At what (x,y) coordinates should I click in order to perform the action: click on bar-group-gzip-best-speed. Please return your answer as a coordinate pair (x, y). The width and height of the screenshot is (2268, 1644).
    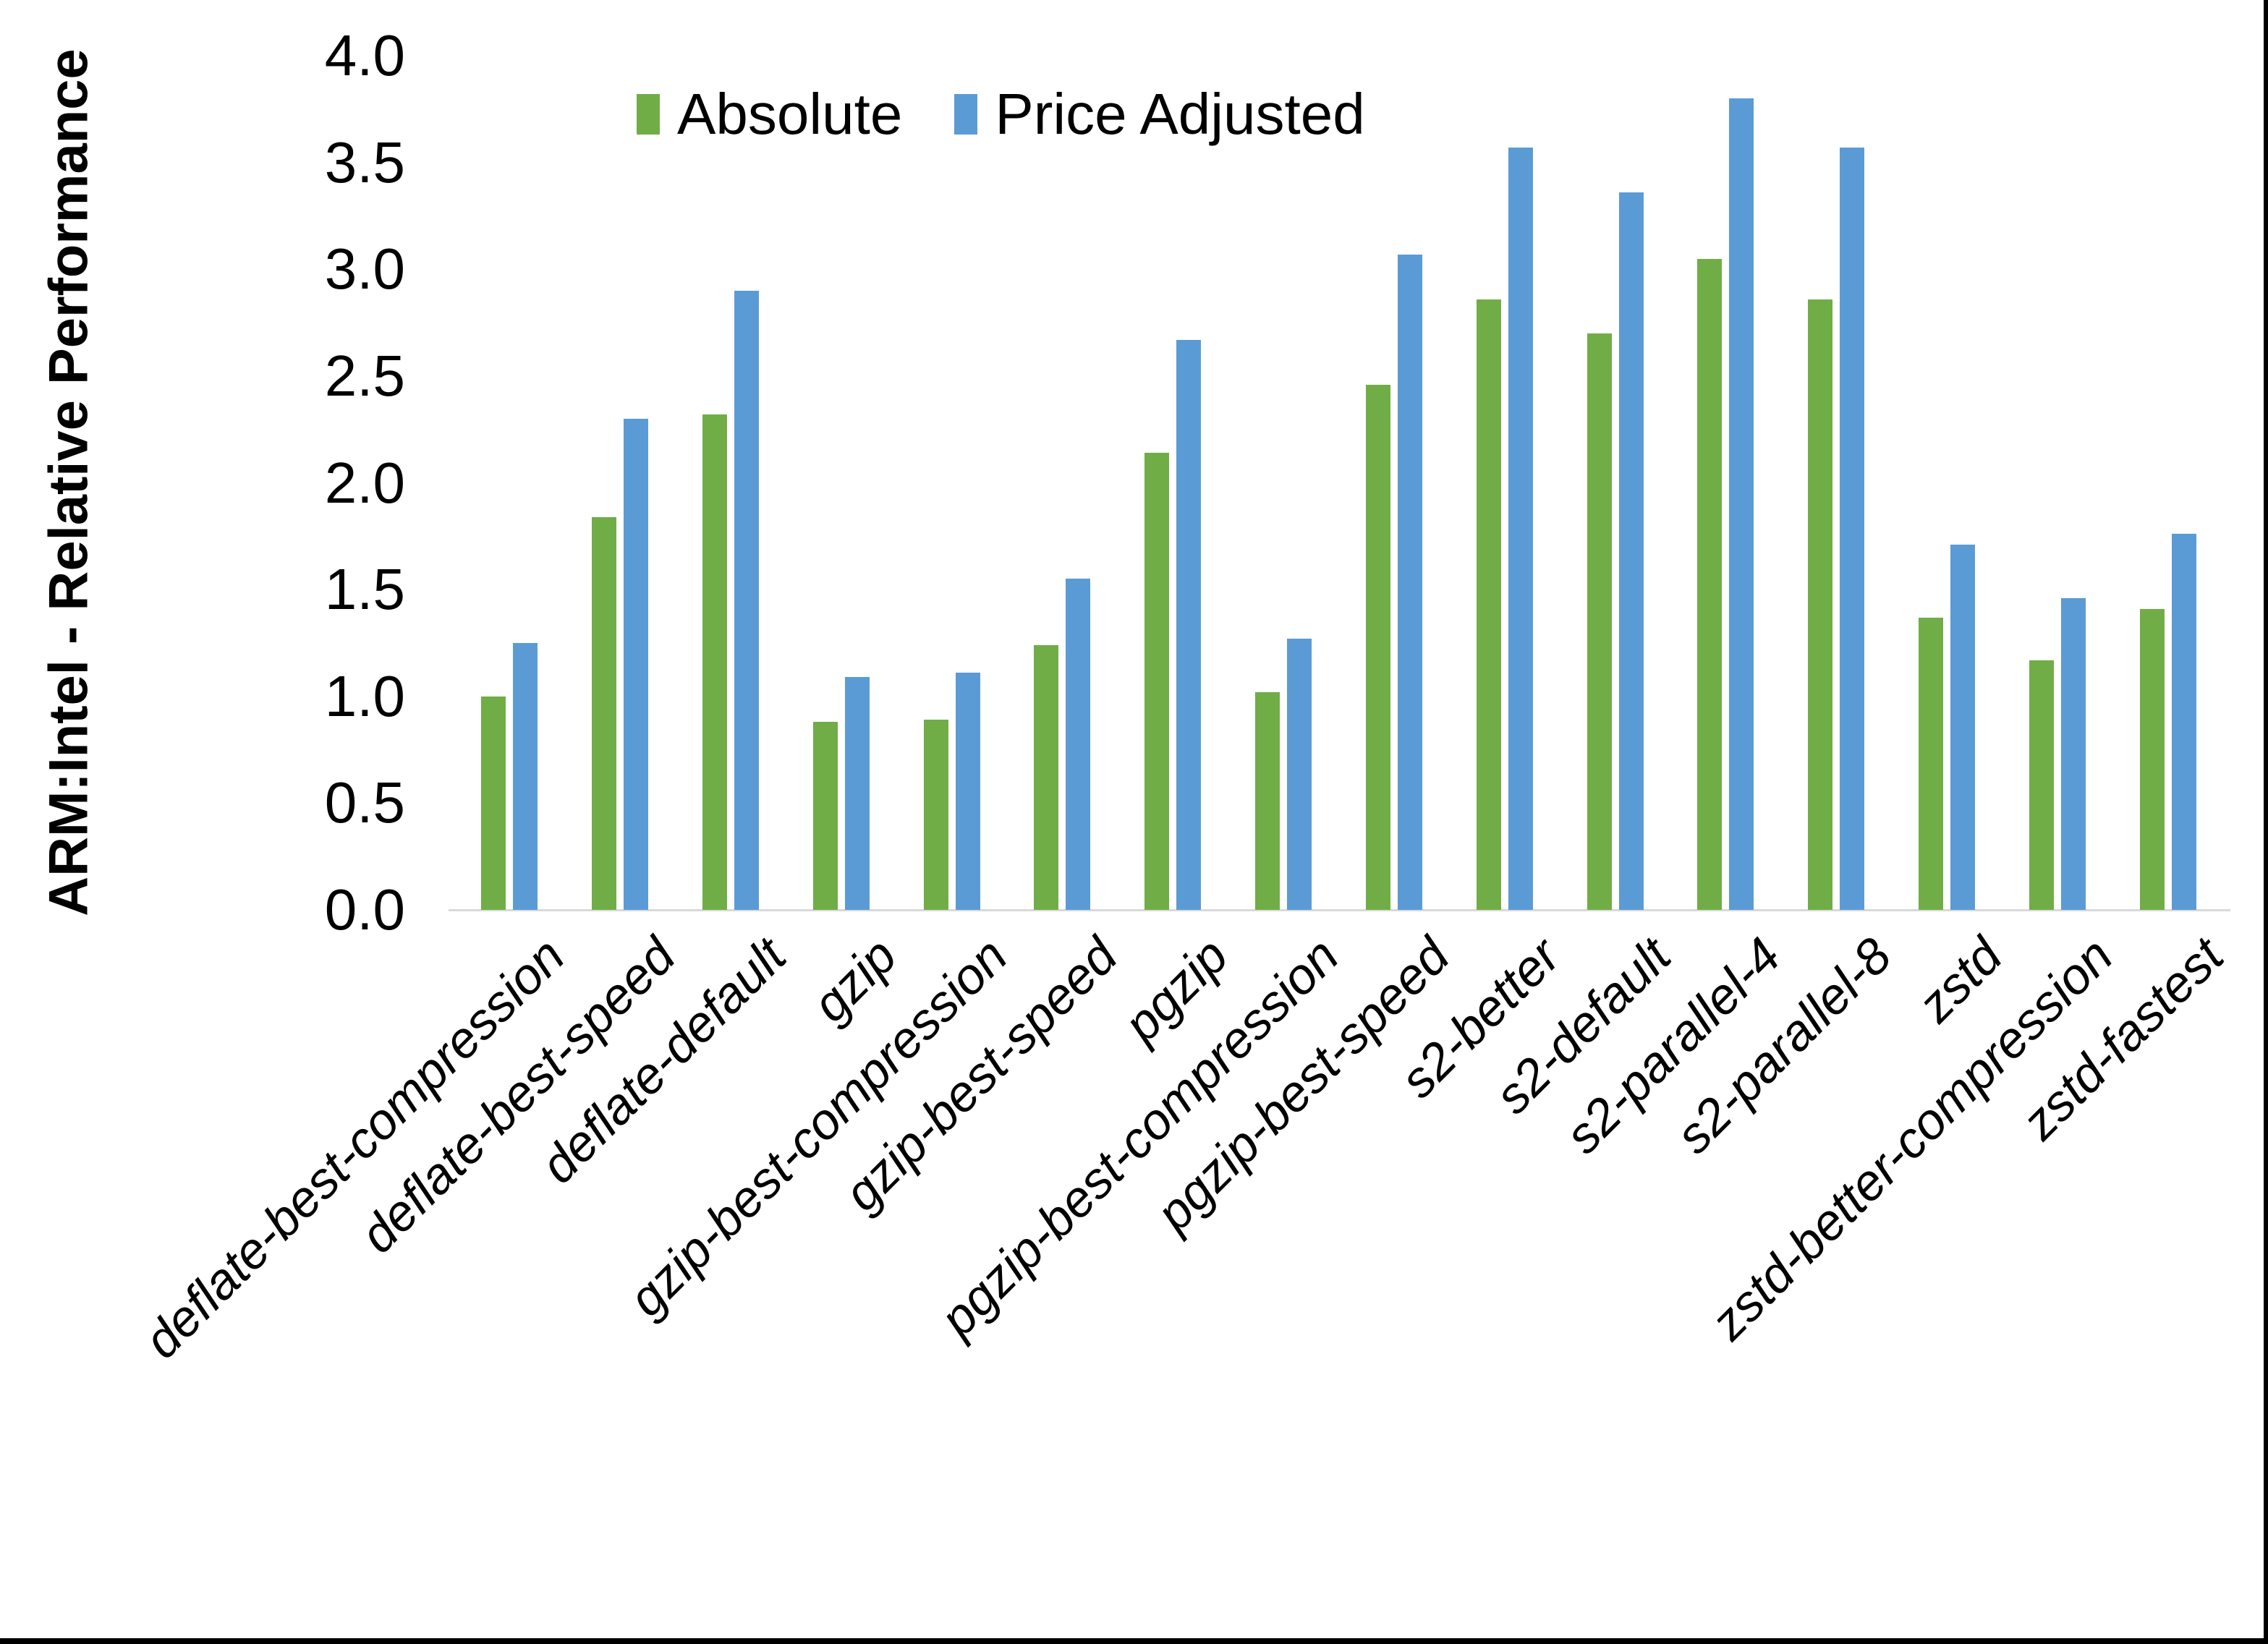
    Looking at the image, I should click on (1062, 483).